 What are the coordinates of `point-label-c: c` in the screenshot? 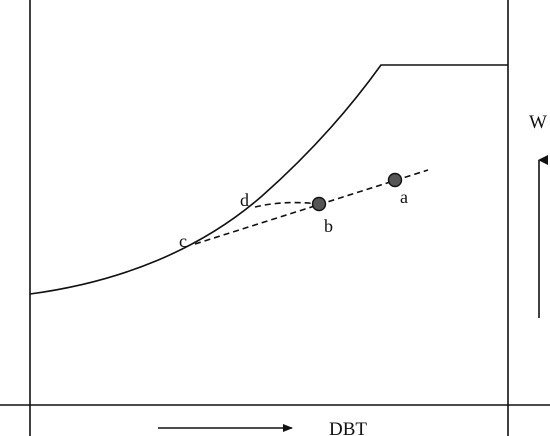 It's located at (183, 241).